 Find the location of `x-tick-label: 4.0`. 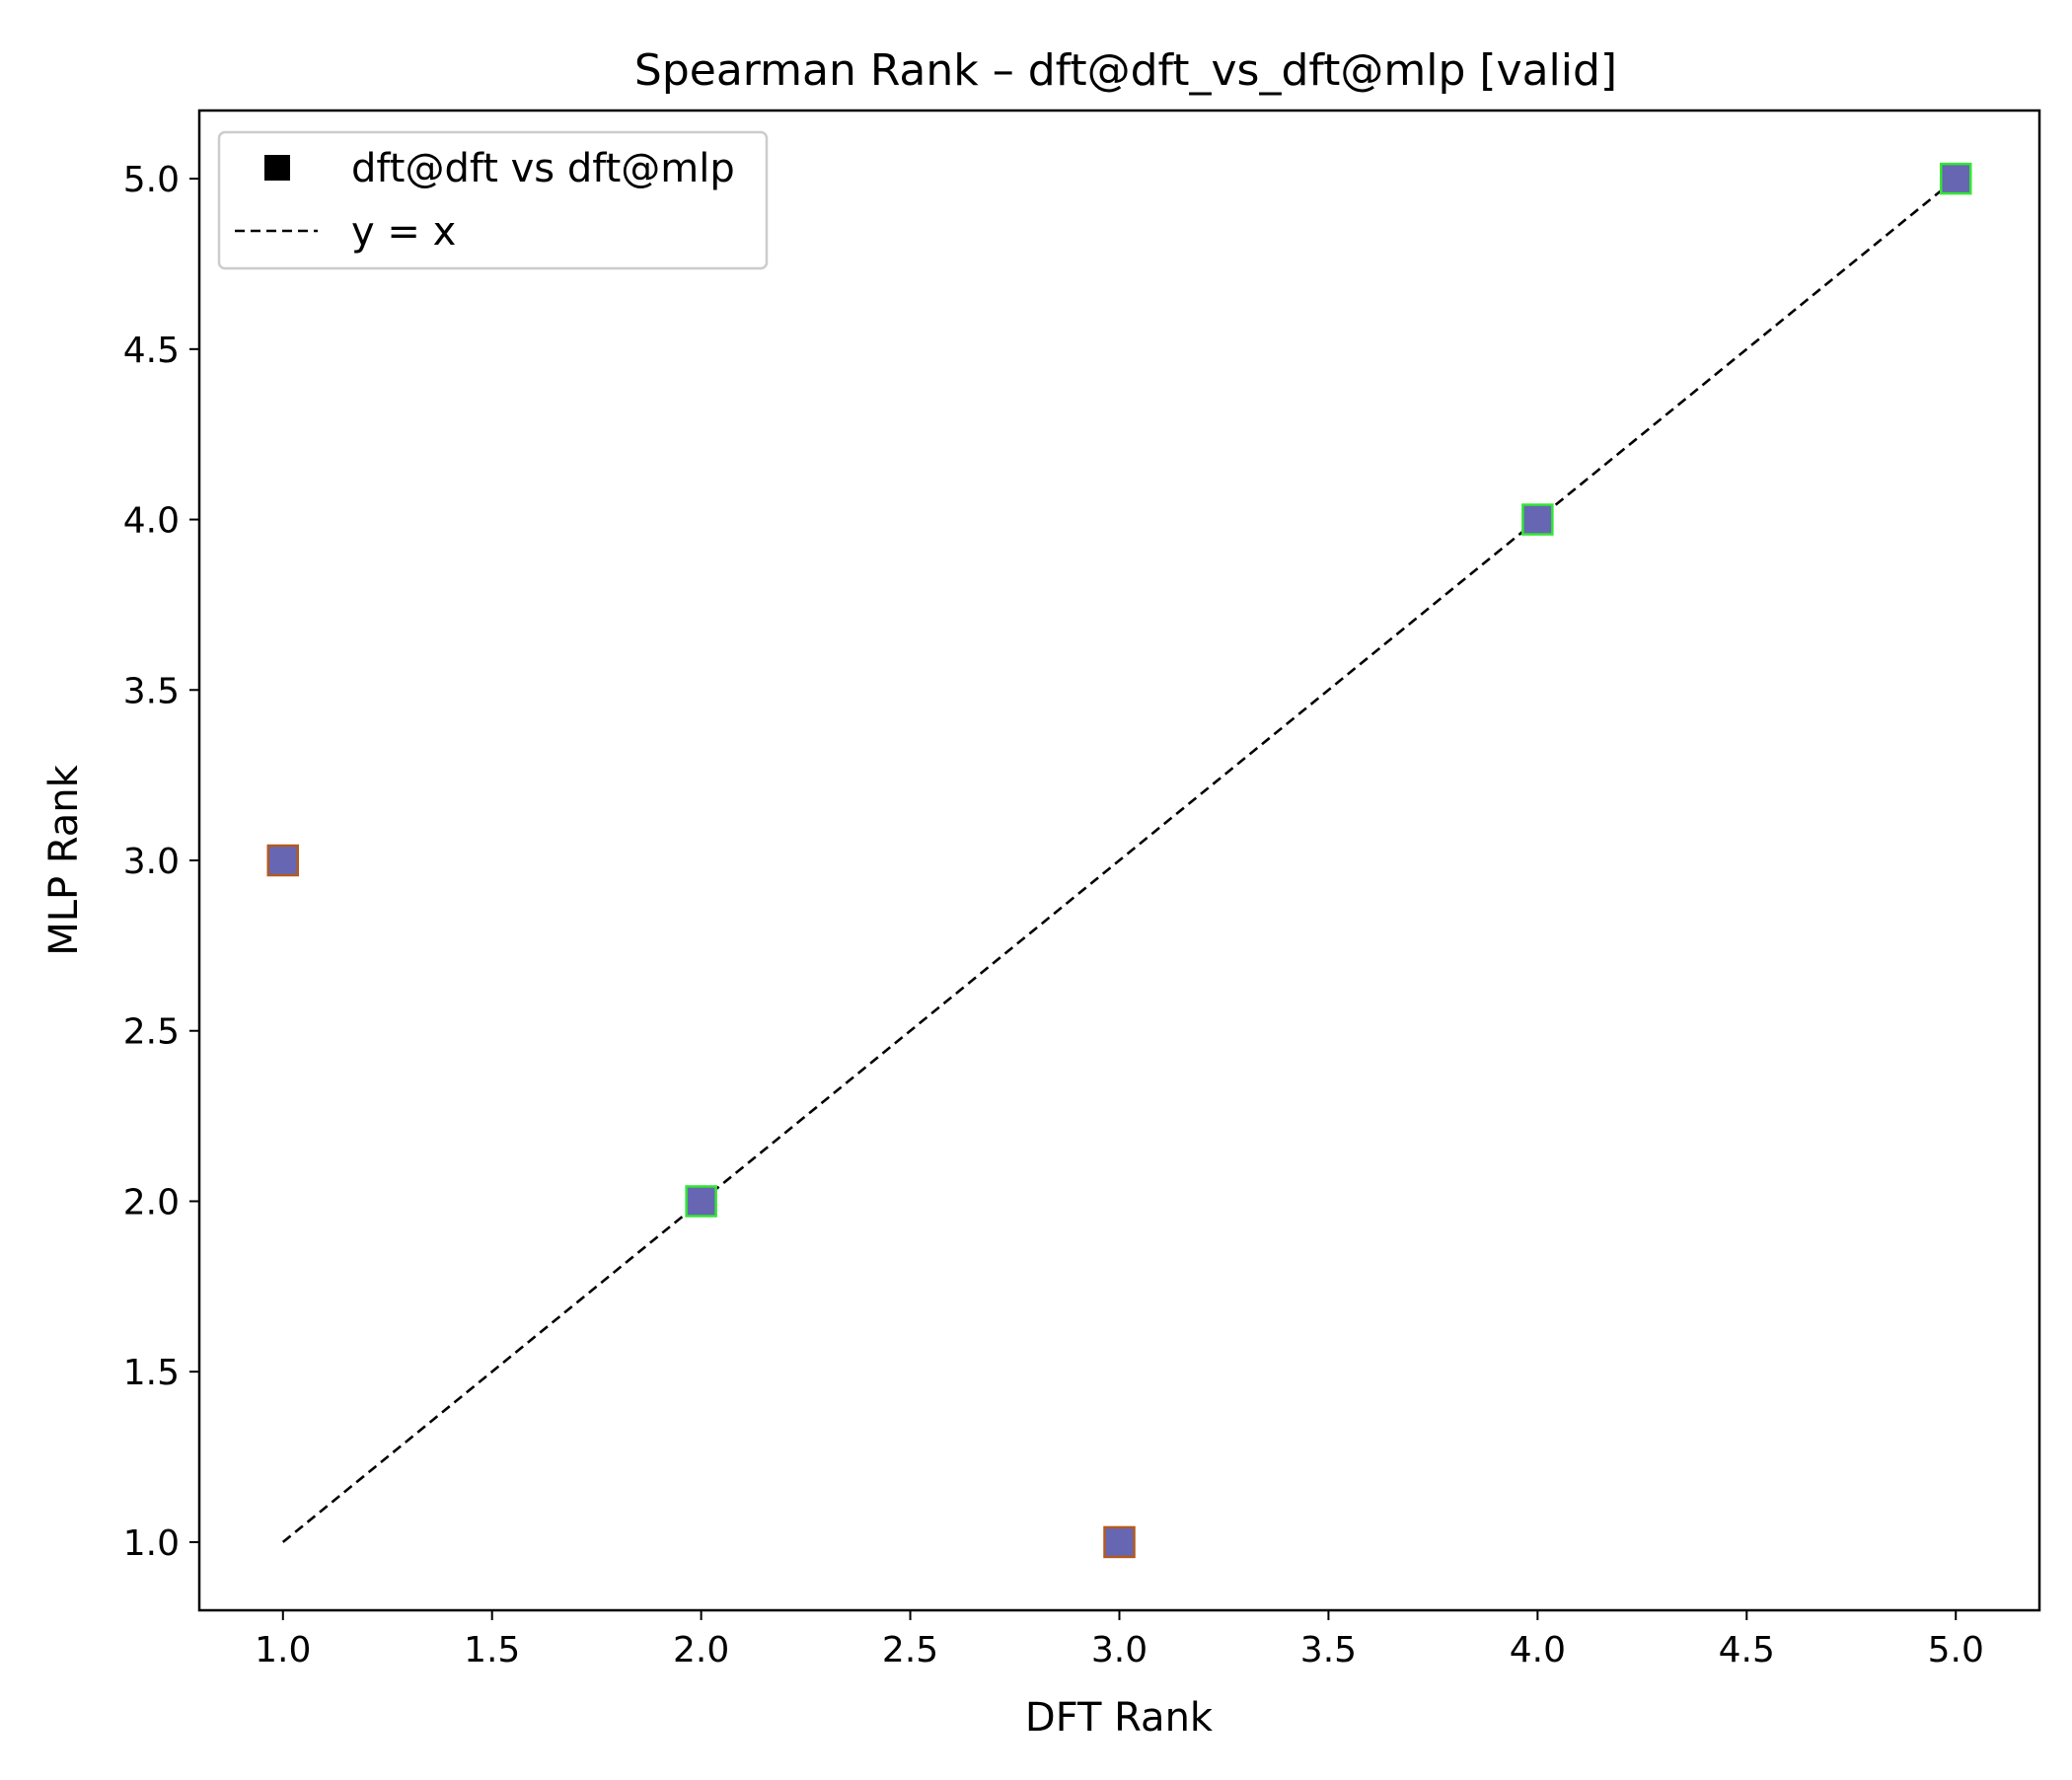

x-tick-label: 4.0 is located at coordinates (1538, 1650).